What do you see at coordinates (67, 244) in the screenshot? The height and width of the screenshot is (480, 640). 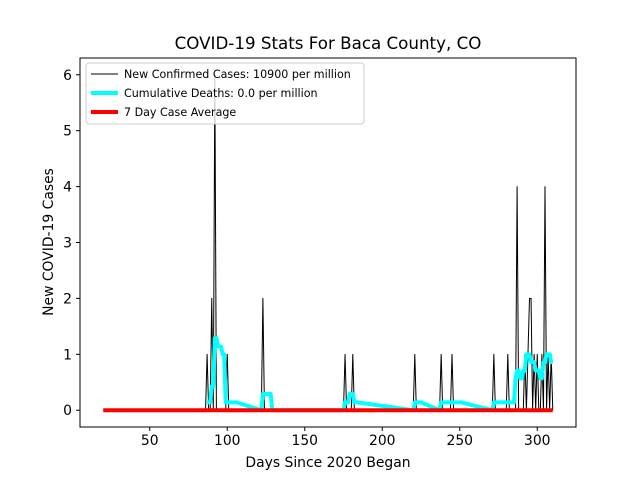 I see `y-tick-label: 3` at bounding box center [67, 244].